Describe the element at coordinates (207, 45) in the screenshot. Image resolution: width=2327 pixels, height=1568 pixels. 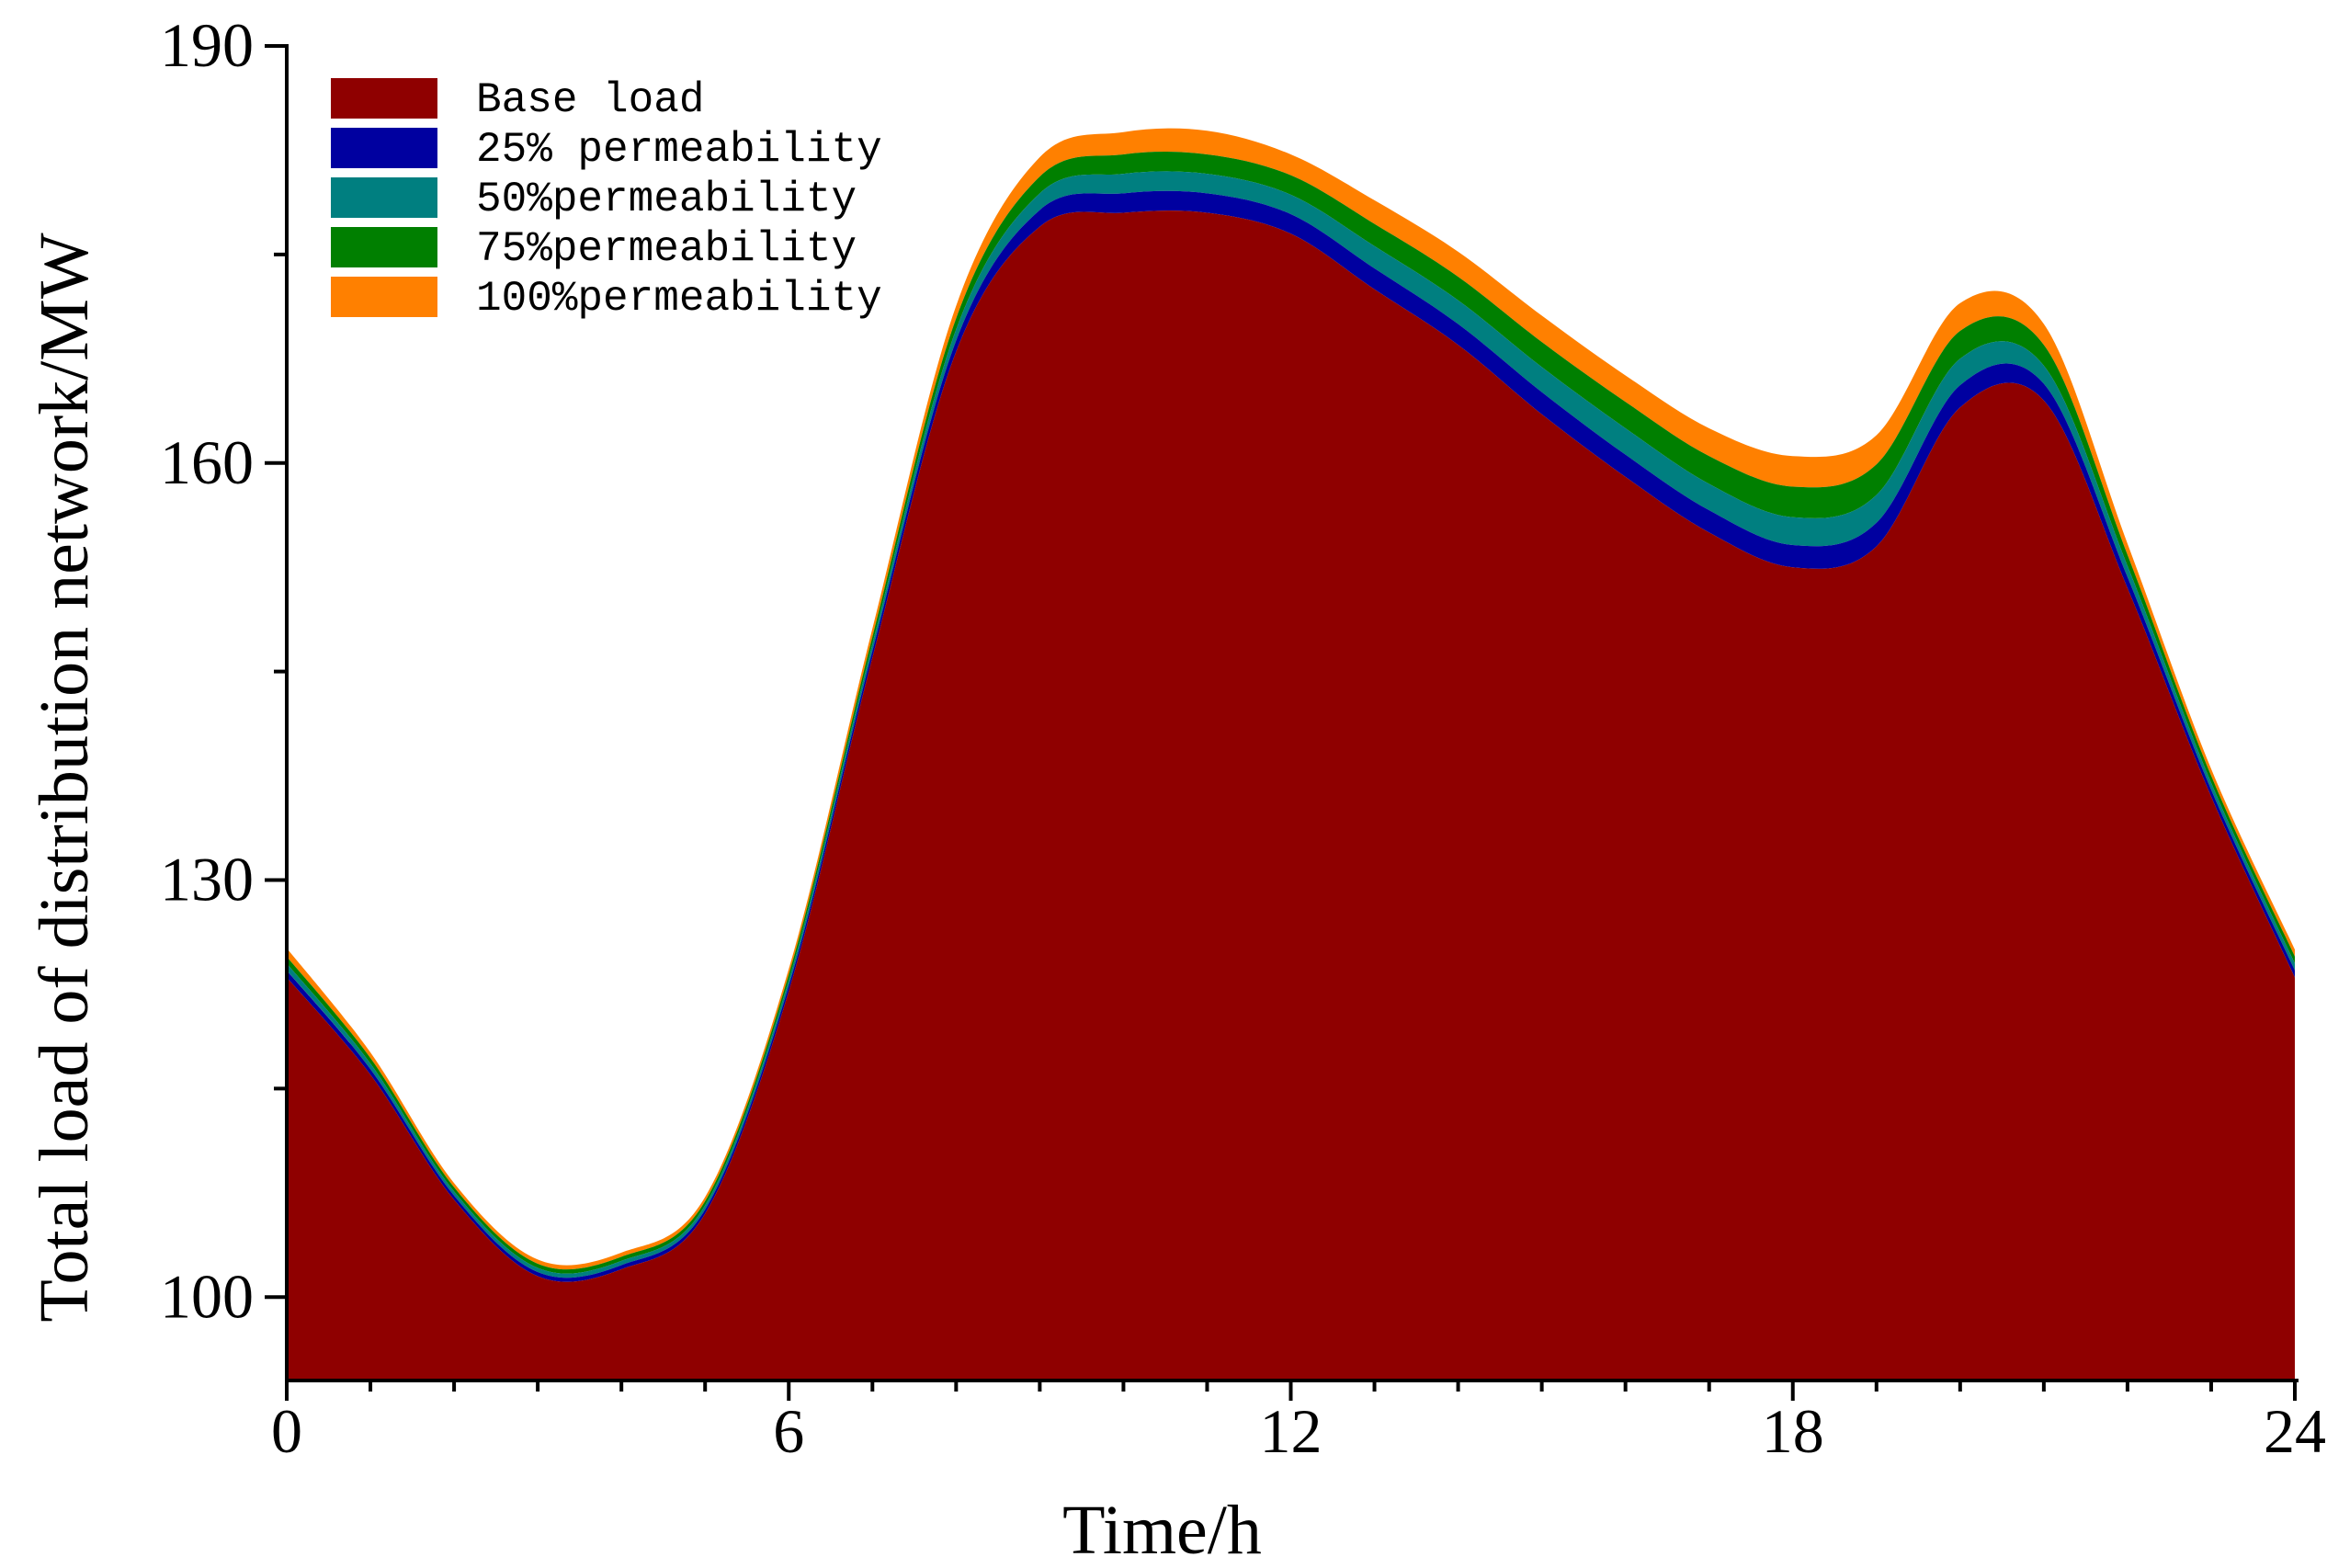
I see `y-tick-label: 190` at that location.